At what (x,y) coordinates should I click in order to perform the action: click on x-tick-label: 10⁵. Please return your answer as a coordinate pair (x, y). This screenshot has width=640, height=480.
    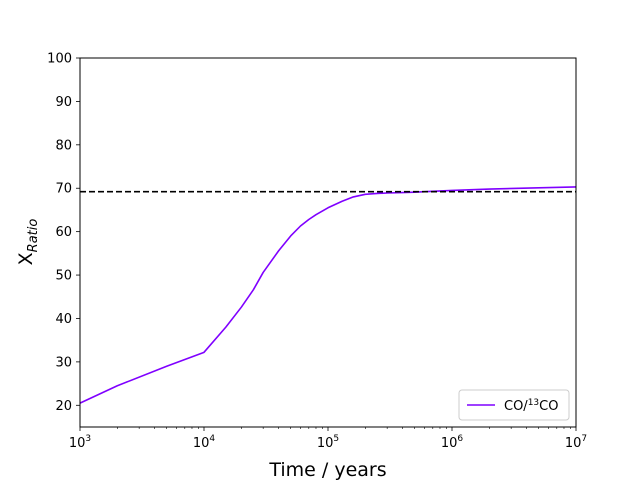
    Looking at the image, I should click on (328, 442).